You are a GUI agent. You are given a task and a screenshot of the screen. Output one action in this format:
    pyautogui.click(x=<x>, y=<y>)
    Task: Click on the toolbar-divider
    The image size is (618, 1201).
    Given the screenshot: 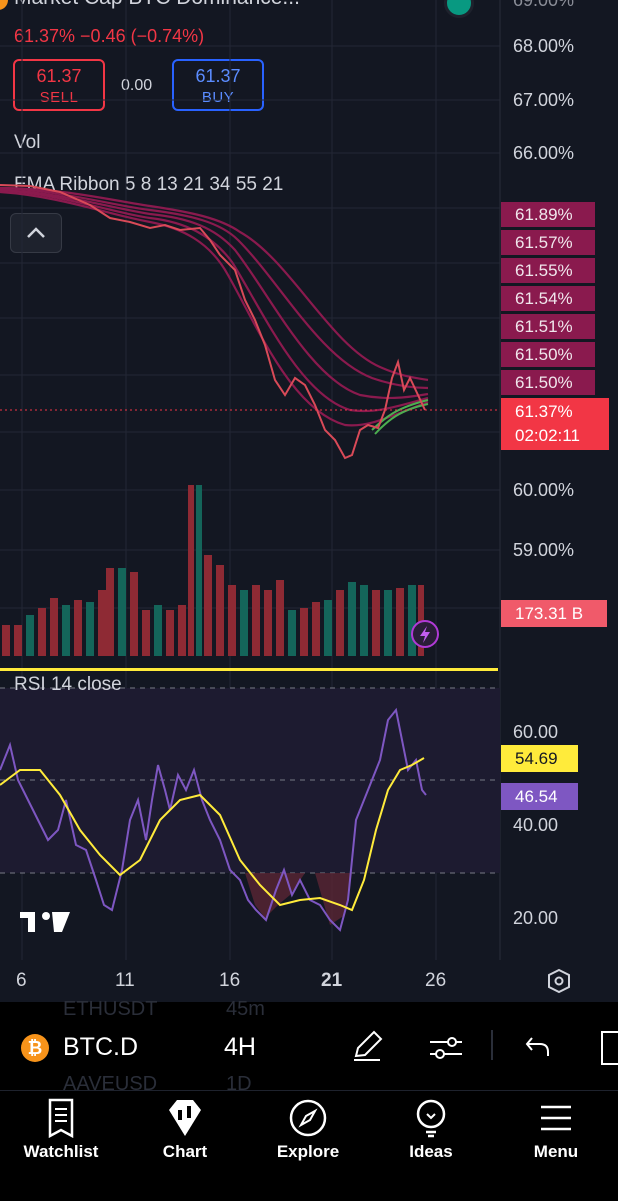 What is the action you would take?
    pyautogui.click(x=492, y=1045)
    